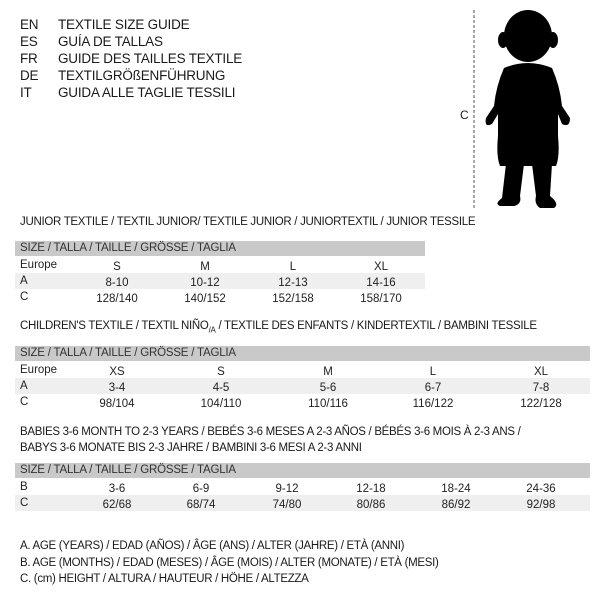 The height and width of the screenshot is (600, 600). What do you see at coordinates (293, 299) in the screenshot?
I see `table-cell: 152/158` at bounding box center [293, 299].